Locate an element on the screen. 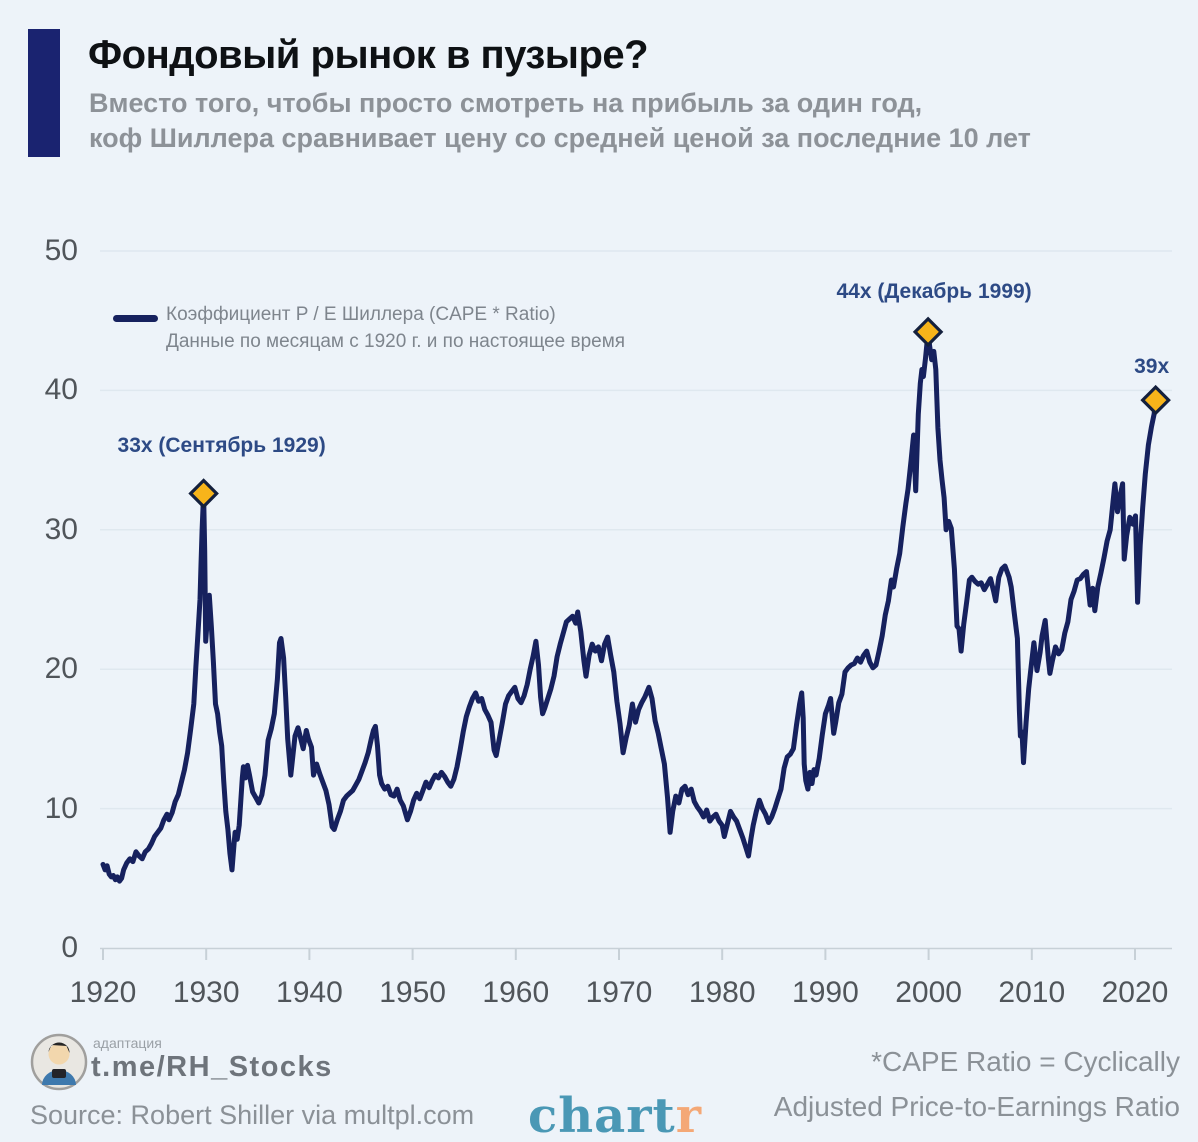  x-tick-label-1940: 1940 is located at coordinates (309, 992).